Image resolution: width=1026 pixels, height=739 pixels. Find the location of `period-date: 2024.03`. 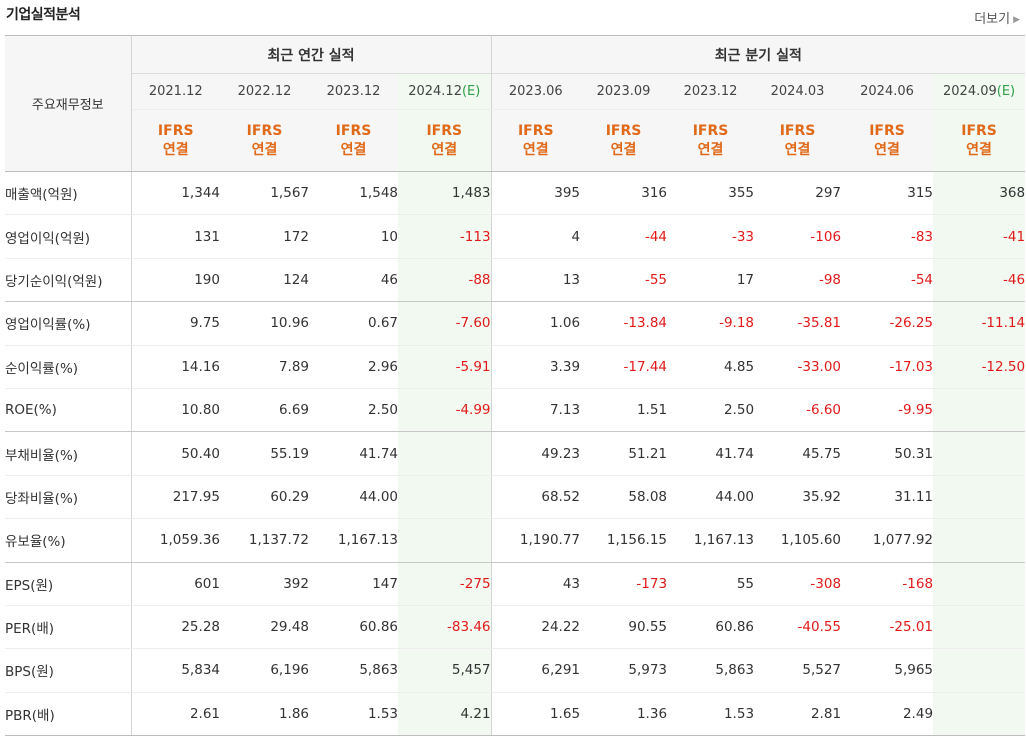

period-date: 2024.03 is located at coordinates (798, 91).